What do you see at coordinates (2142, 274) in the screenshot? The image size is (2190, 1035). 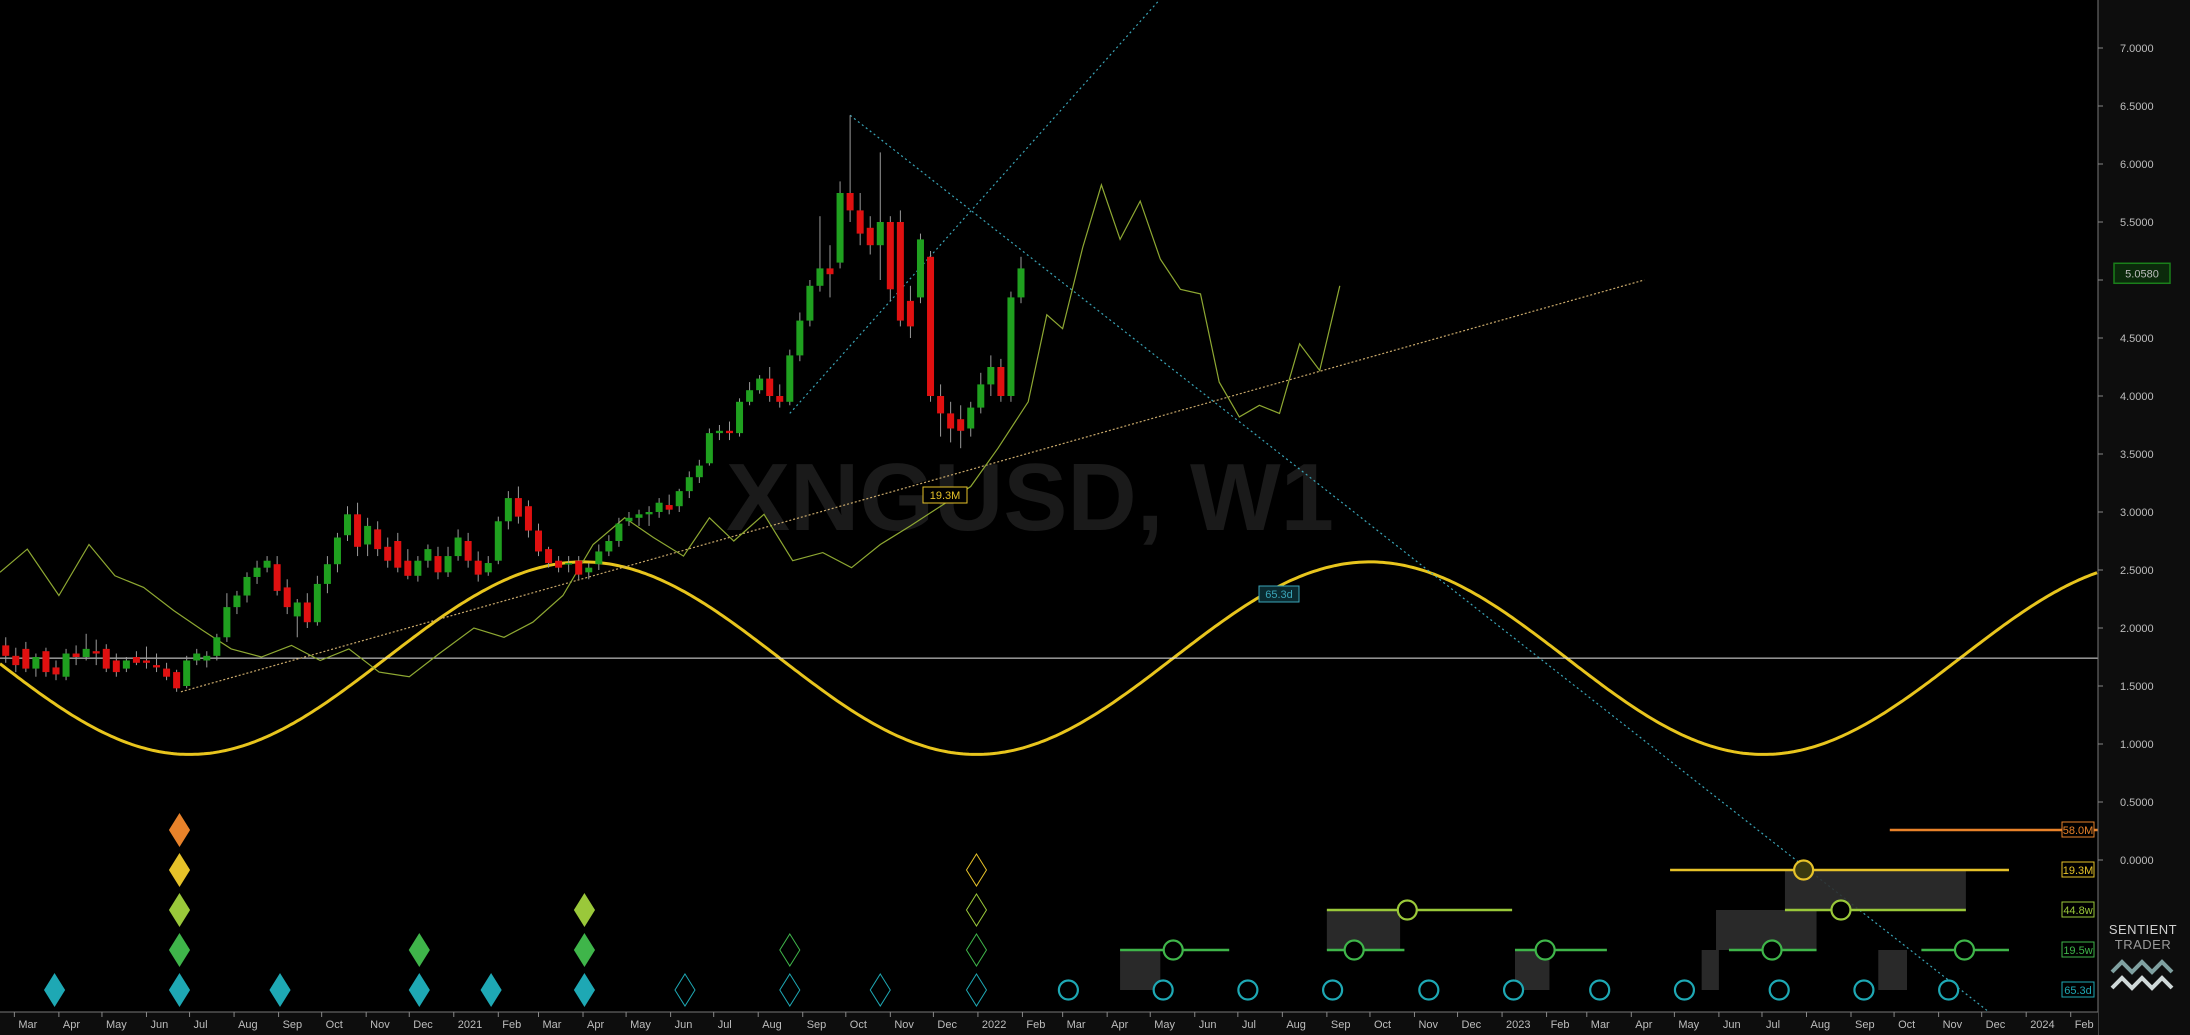 I see `current-price-label: 5.0580` at bounding box center [2142, 274].